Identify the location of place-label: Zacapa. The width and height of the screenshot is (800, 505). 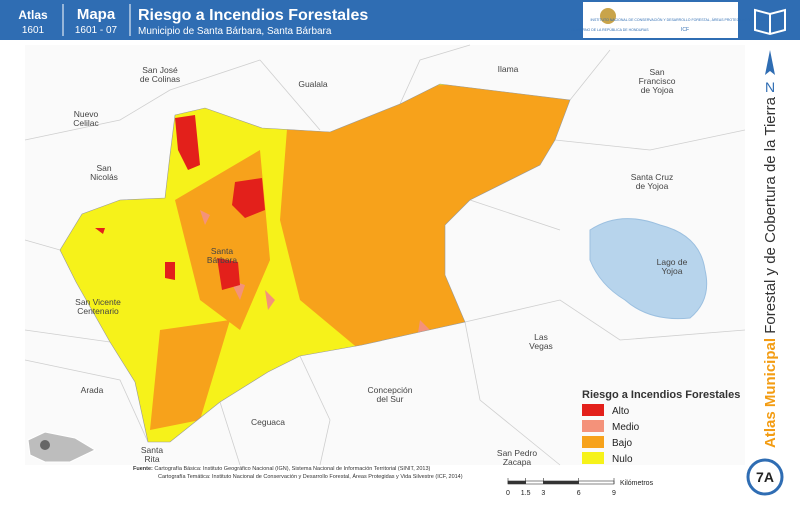
(517, 462).